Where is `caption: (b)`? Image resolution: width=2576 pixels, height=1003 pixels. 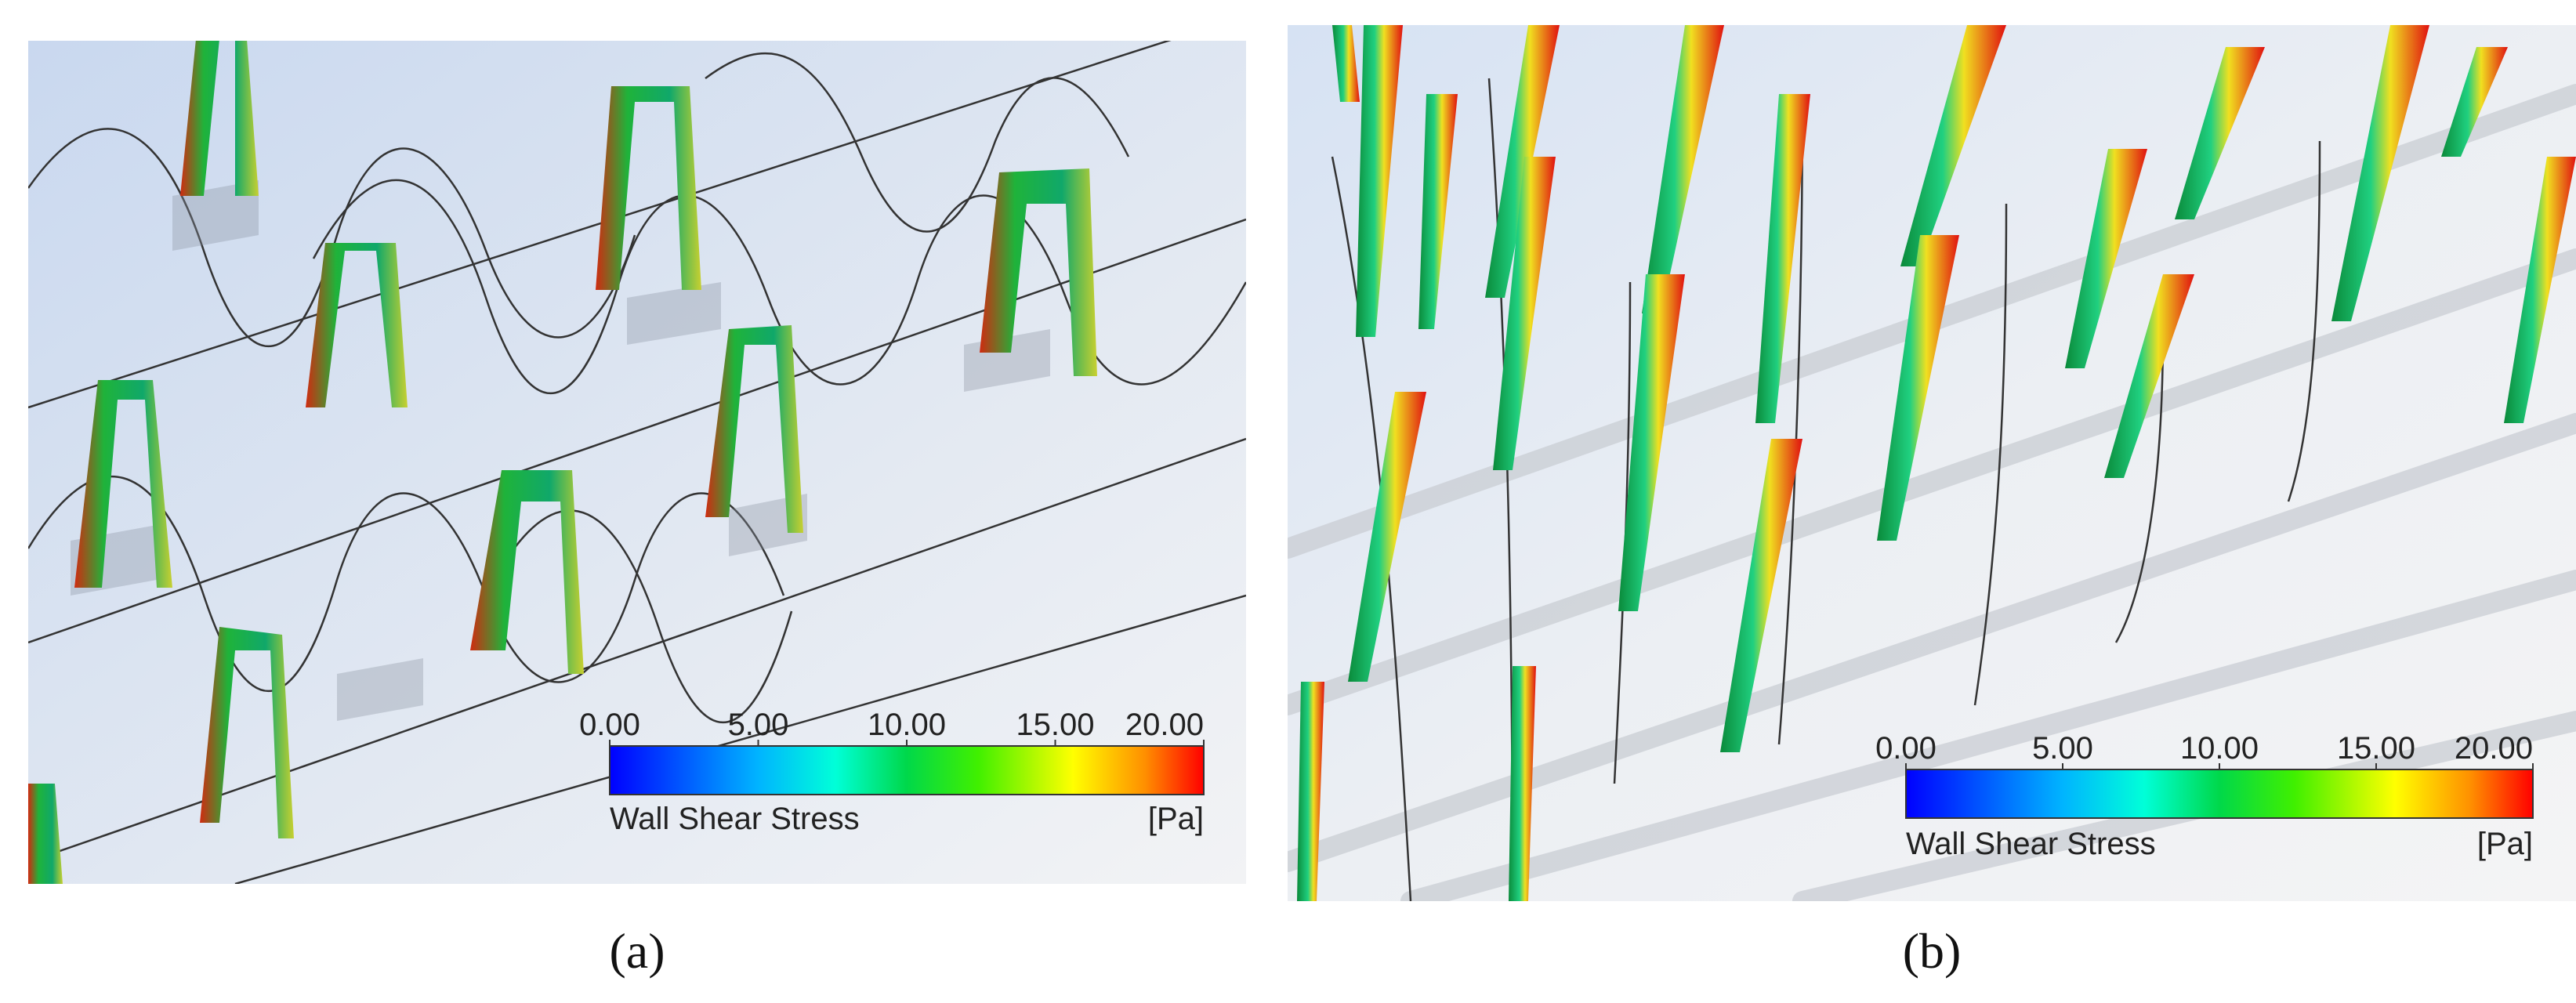
caption: (b) is located at coordinates (1932, 951).